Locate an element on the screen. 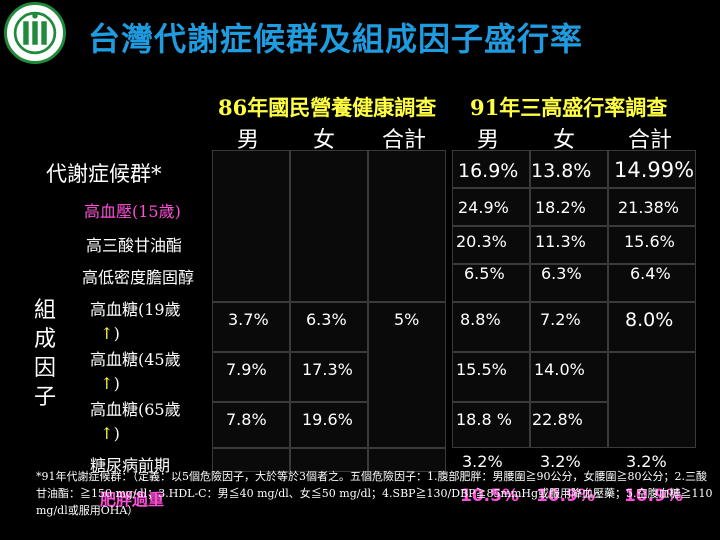  prediabetes-label: 糖尿病前期 is located at coordinates (130, 465).